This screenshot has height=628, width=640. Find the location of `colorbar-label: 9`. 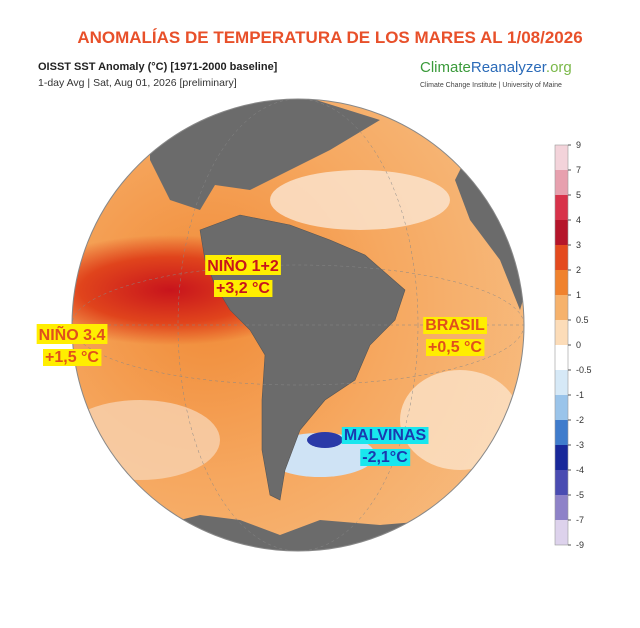

colorbar-label: 9 is located at coordinates (578, 145).